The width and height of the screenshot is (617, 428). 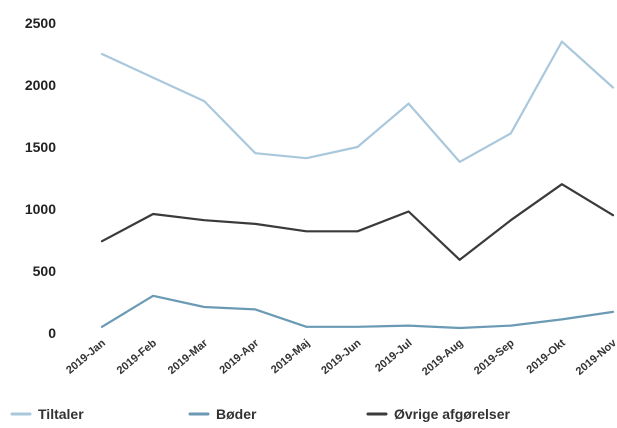 What do you see at coordinates (236, 414) in the screenshot?
I see `legend-label: Bøder` at bounding box center [236, 414].